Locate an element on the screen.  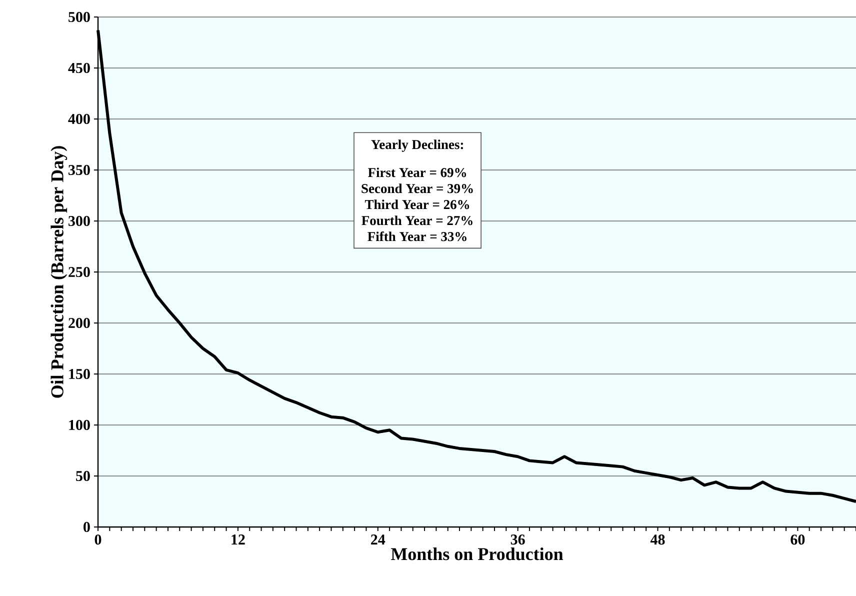
y-tick-label: 500 is located at coordinates (79, 17).